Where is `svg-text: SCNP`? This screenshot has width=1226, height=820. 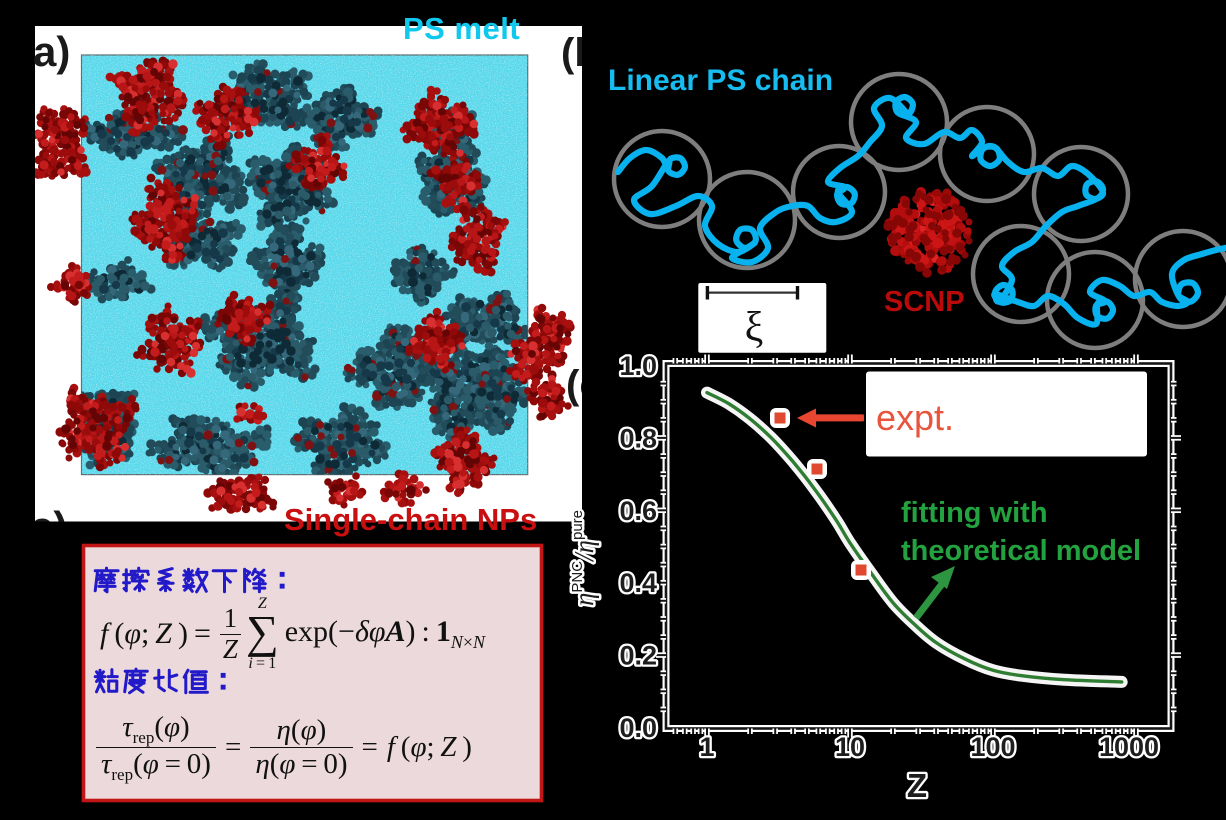 svg-text: SCNP is located at coordinates (924, 302).